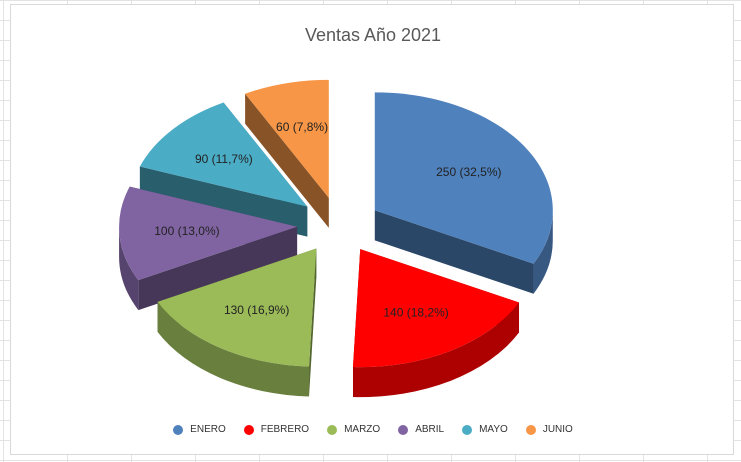 This screenshot has height=462, width=741. I want to click on data-label: 100 (13,0%), so click(186, 231).